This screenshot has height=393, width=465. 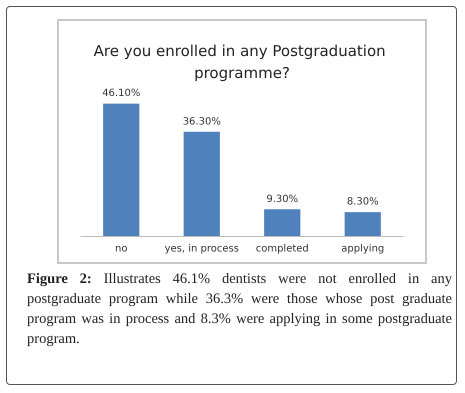 I want to click on data-label: 9.30%, so click(x=282, y=199).